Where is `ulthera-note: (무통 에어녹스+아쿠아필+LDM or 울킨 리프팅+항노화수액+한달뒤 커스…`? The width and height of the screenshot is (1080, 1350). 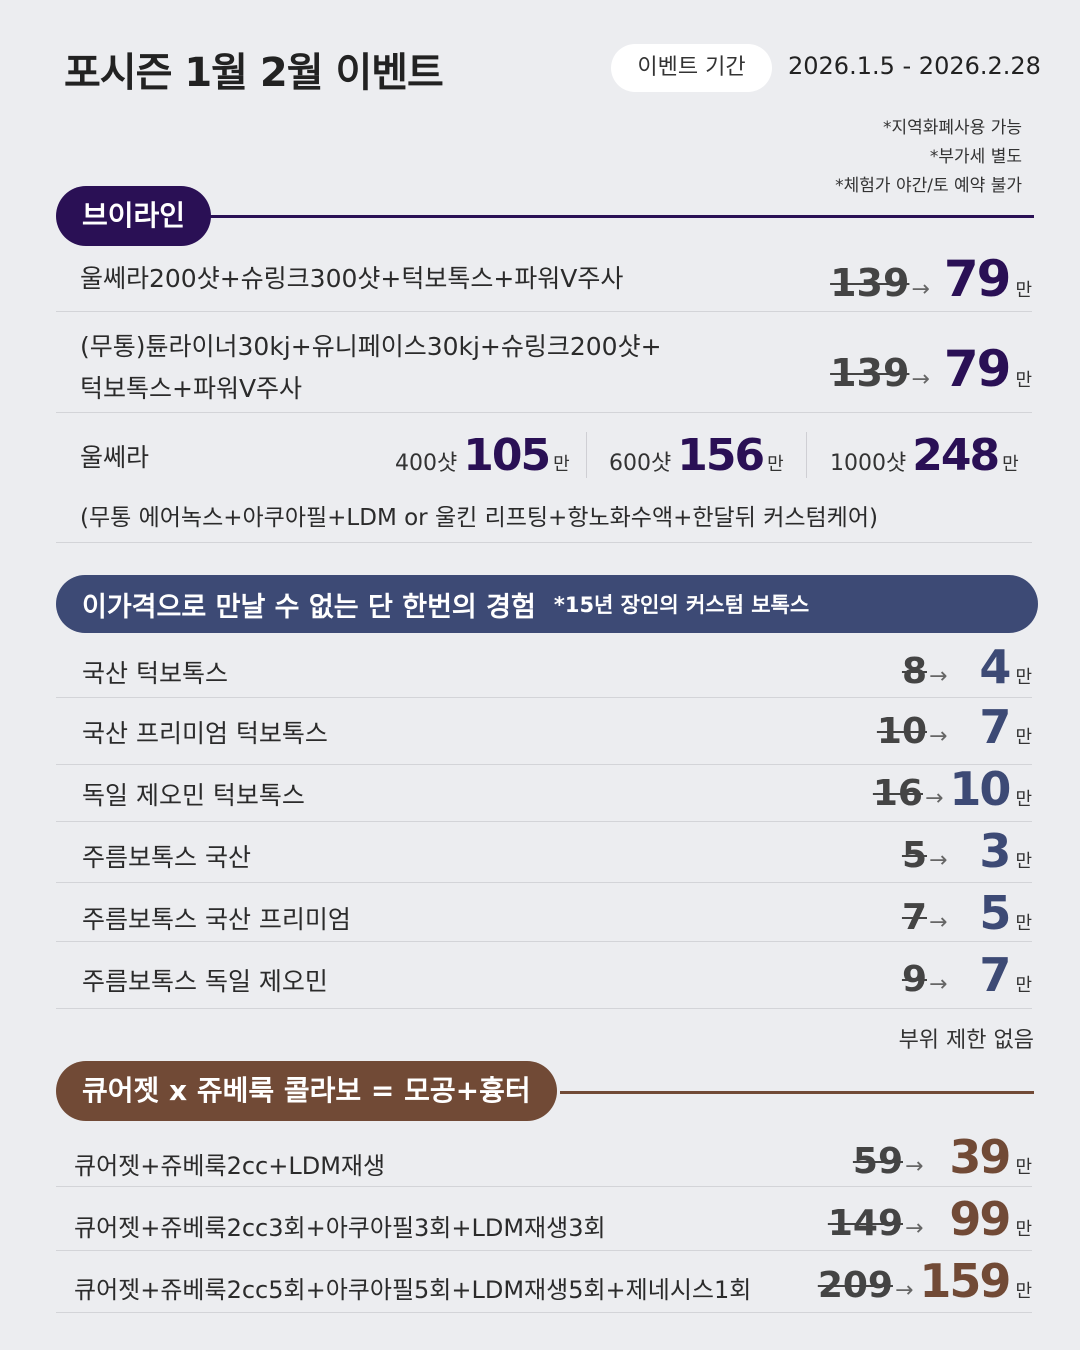
ulthera-note: (무통 에어녹스+아쿠아필+LDM or 울킨 리프팅+항노화수액+한달뒤 커스… is located at coordinates (479, 518).